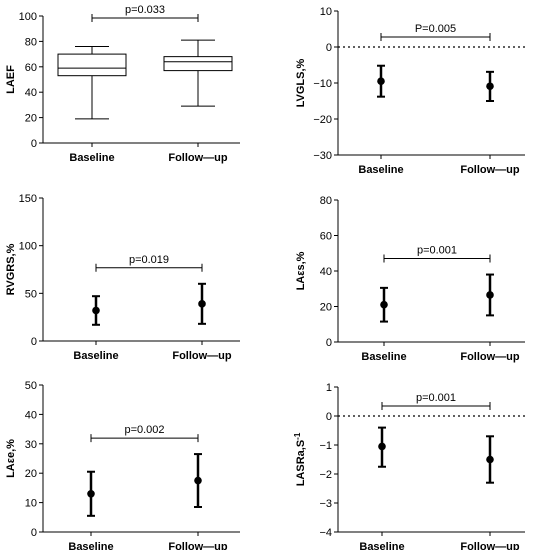  I want to click on y-axis-label: LAεs,%, so click(301, 270).